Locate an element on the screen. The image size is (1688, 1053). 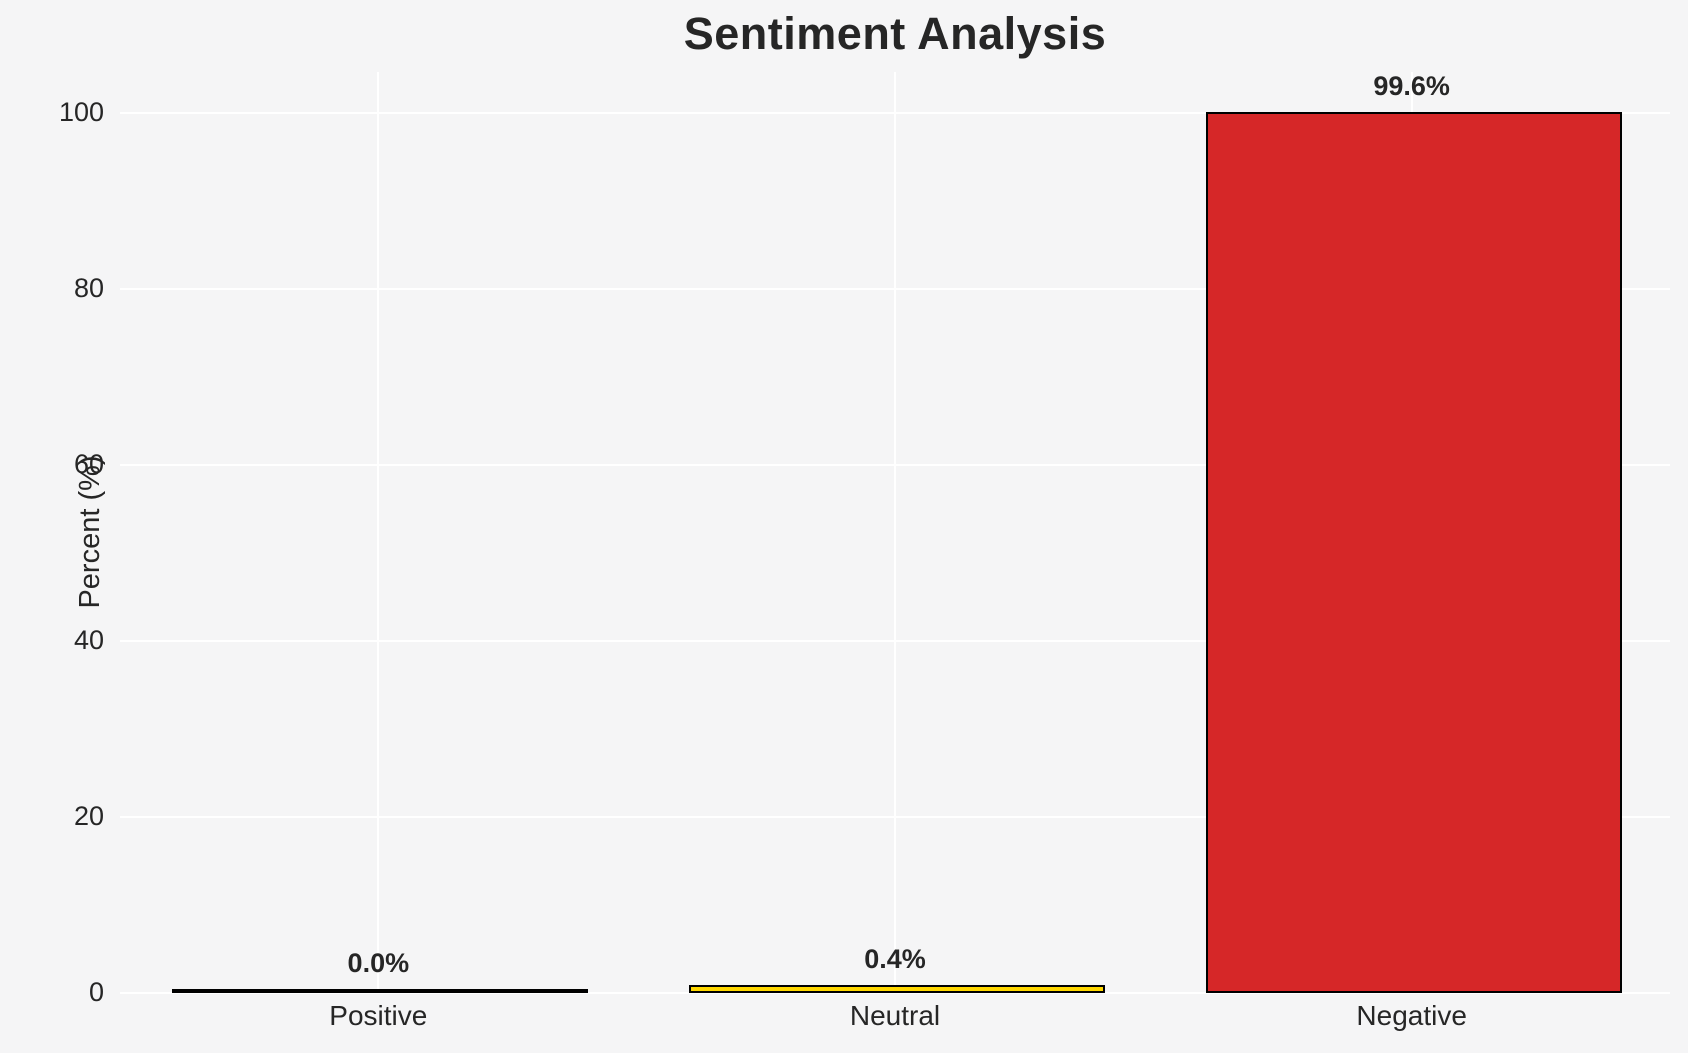
x-category-label-neutral: Neutral is located at coordinates (895, 1015).